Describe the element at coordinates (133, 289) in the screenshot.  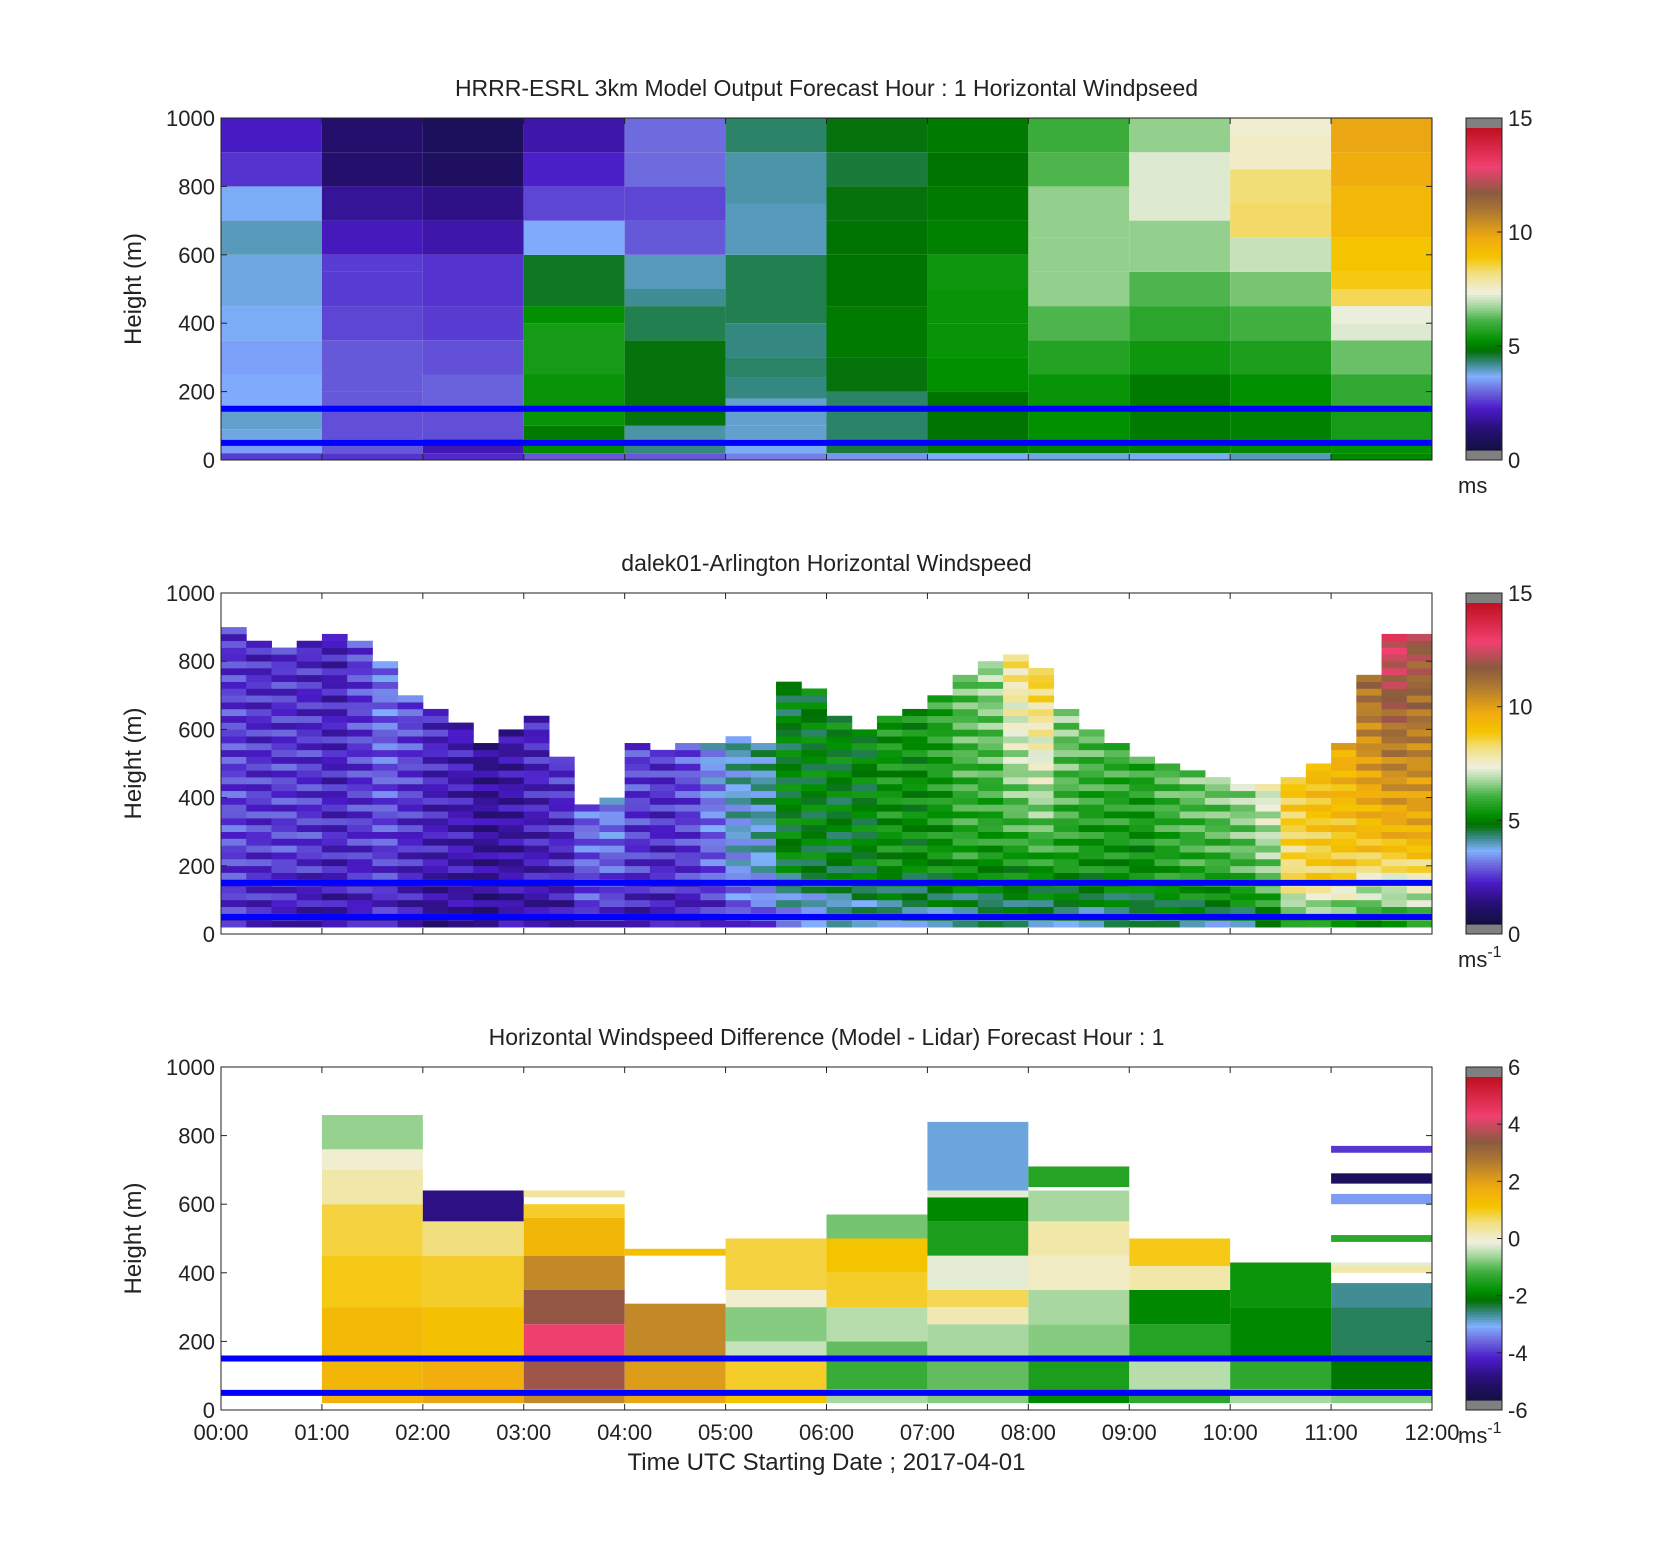
I see `y-axis-label: Height (m)` at that location.